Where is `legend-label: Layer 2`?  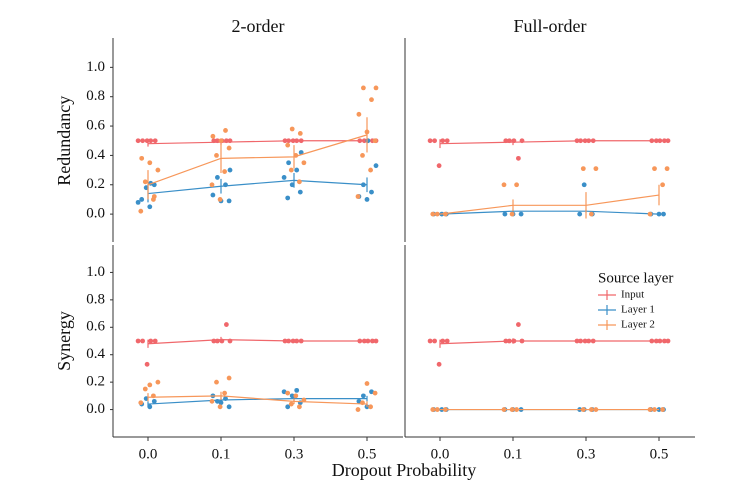 legend-label: Layer 2 is located at coordinates (638, 325).